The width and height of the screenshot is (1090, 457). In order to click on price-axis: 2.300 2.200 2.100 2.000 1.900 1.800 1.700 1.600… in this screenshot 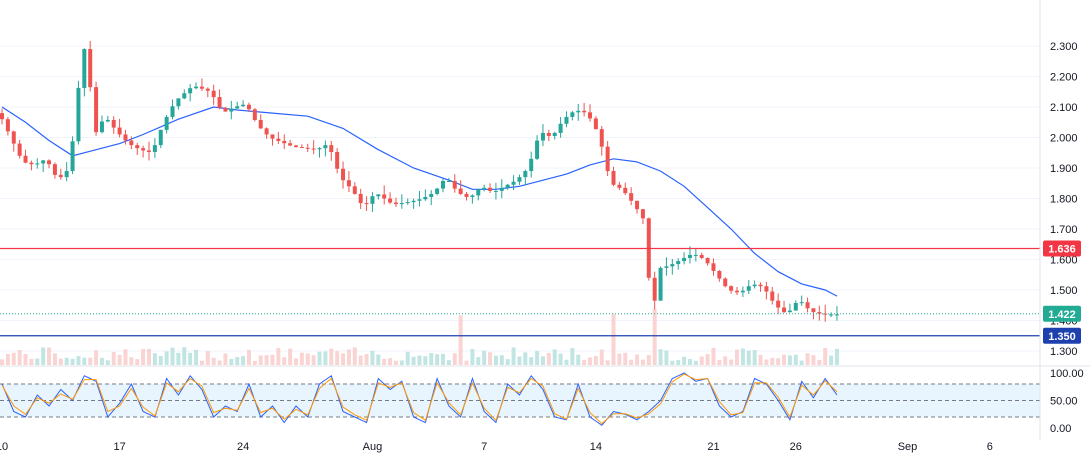, I will do `click(1064, 199)`.